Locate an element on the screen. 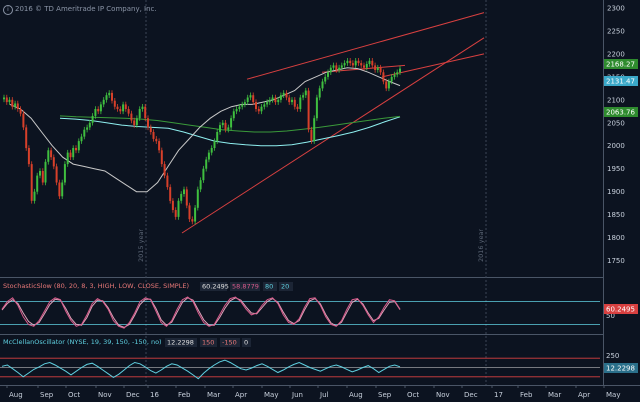  copyright-text: 2016 © TD Ameritrade IP Company, Inc. is located at coordinates (86, 9).